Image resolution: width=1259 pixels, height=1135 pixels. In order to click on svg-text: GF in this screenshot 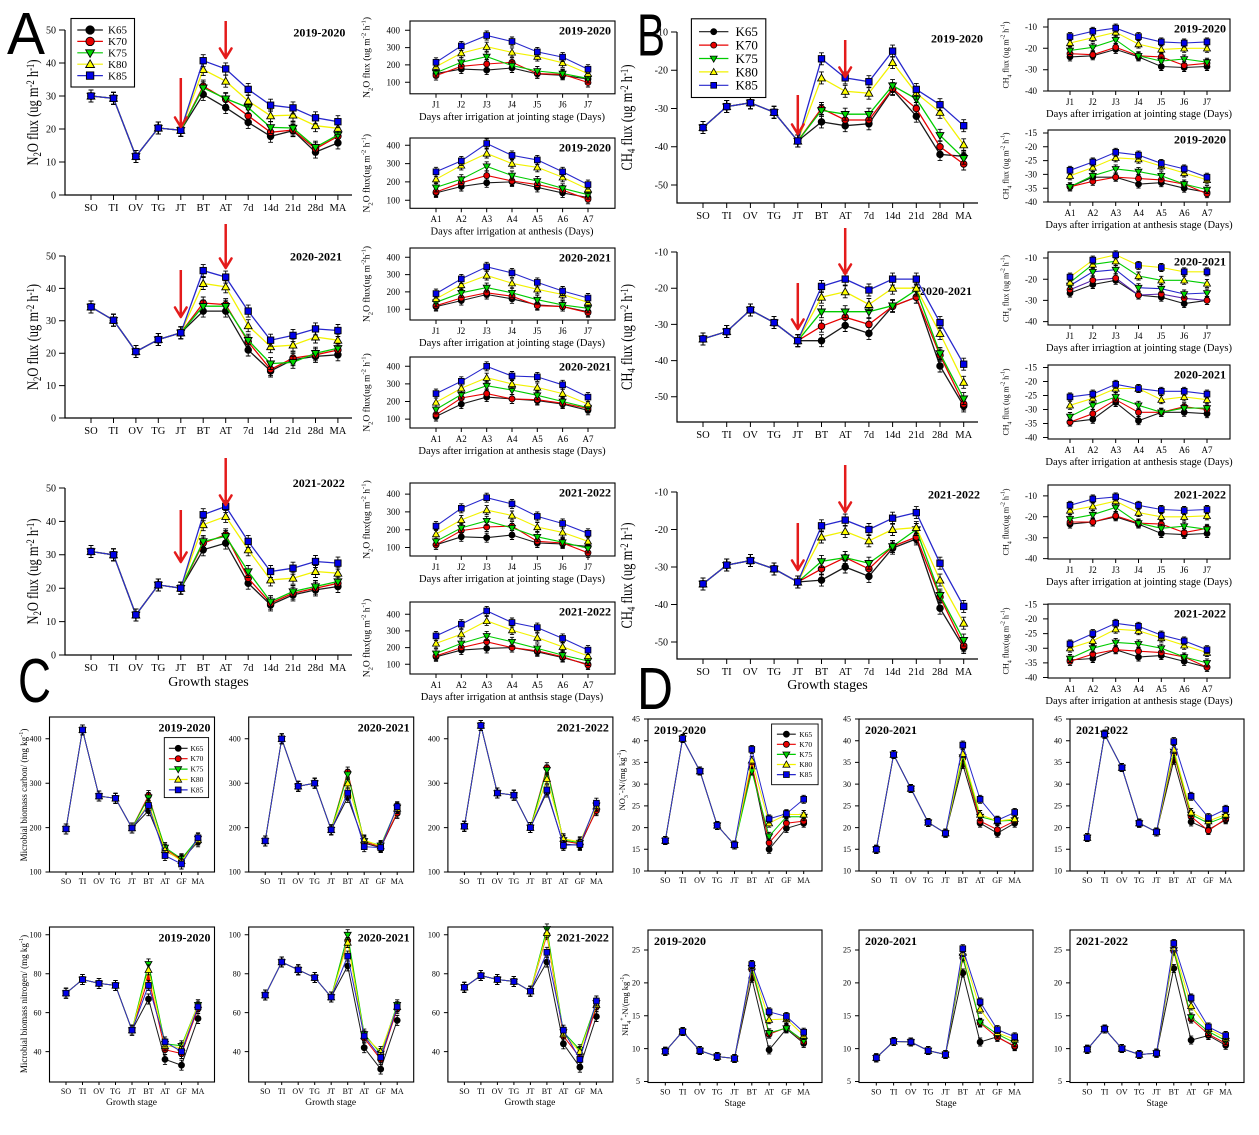, I will do `click(1208, 880)`.